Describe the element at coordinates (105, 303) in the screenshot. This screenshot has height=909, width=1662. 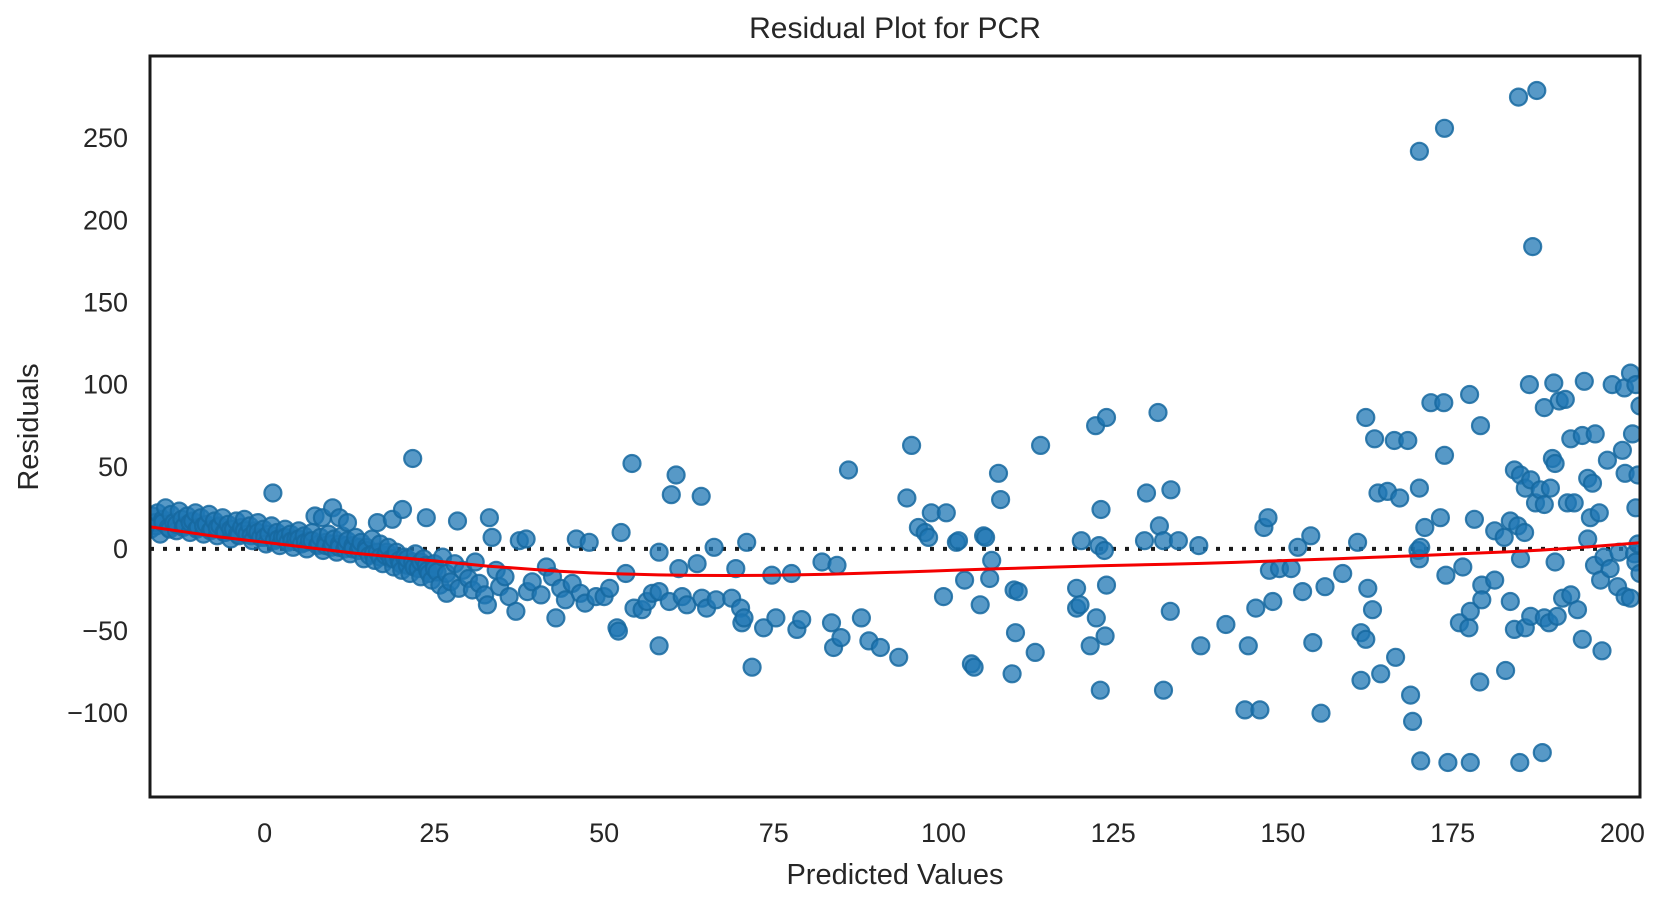
I see `y-tick-label: 150` at that location.